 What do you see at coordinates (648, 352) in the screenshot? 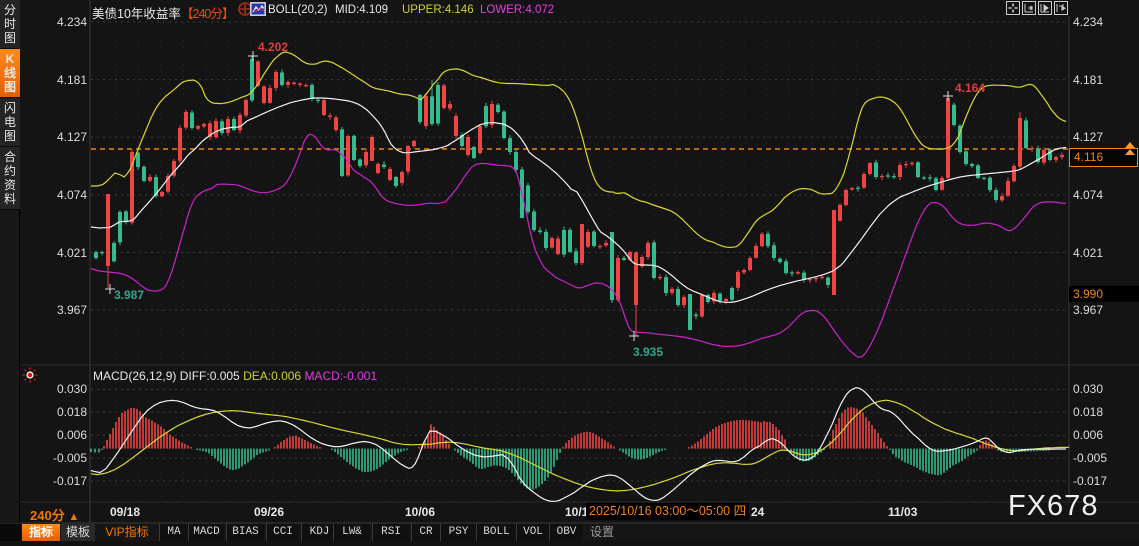
I see `svg-text: 3.935` at bounding box center [648, 352].